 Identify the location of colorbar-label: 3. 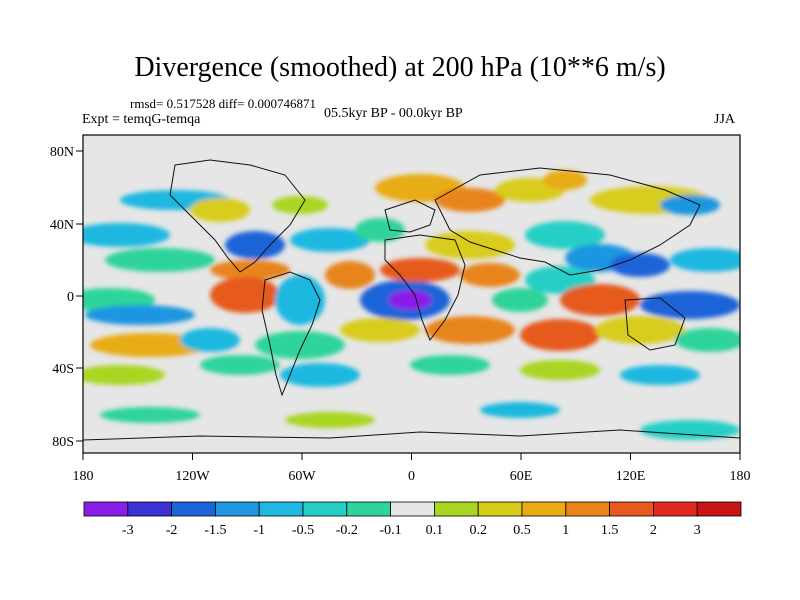
(697, 530).